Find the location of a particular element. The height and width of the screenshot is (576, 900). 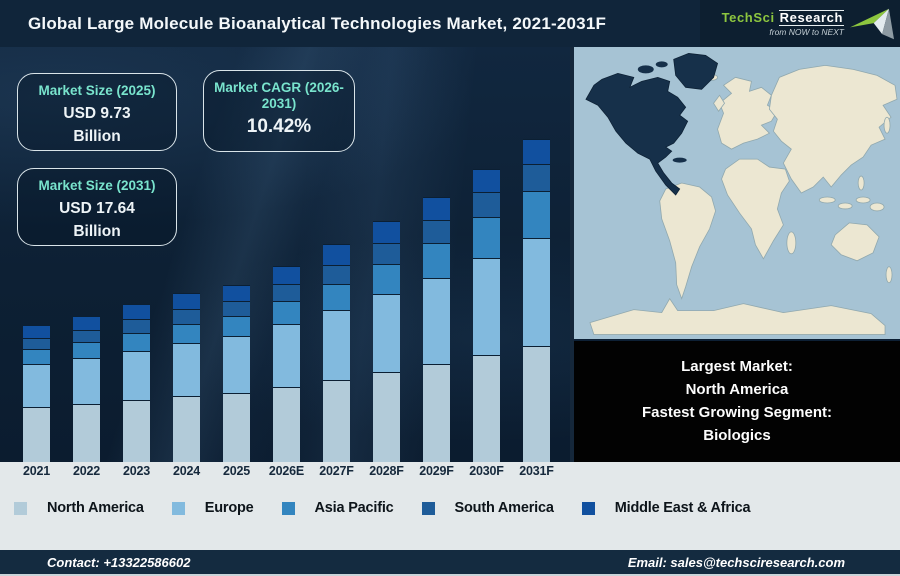

x-axis-label: 2028F is located at coordinates (386, 471).